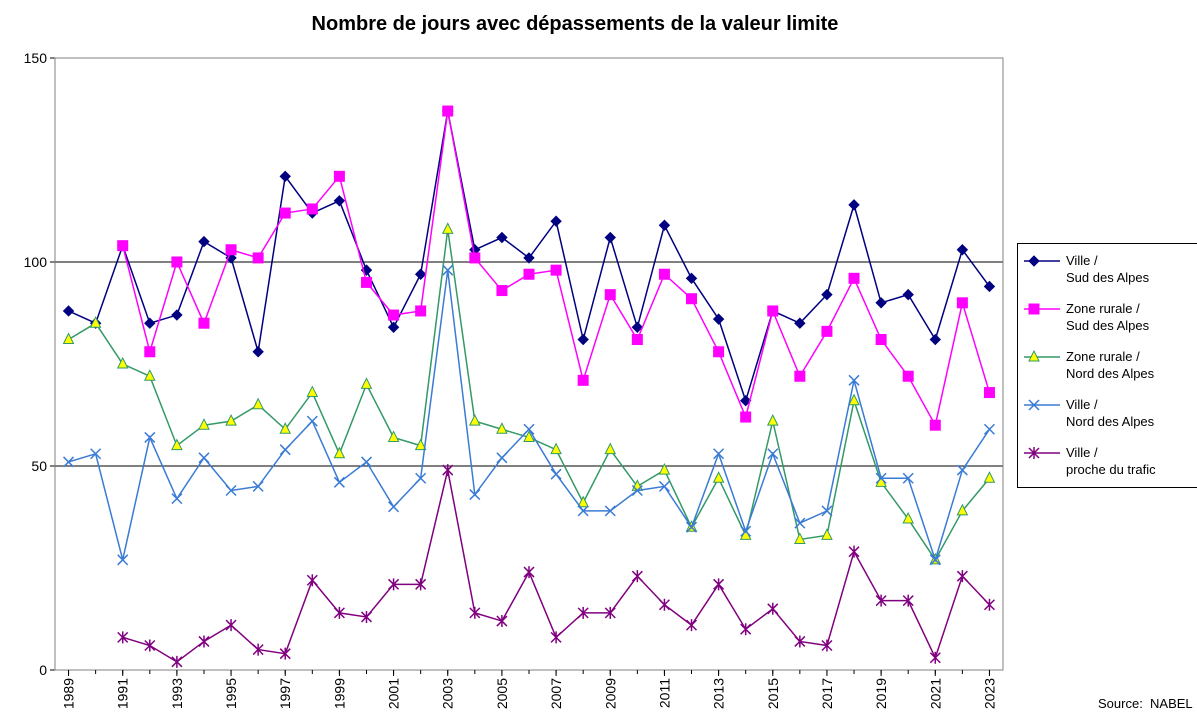 Image resolution: width=1197 pixels, height=717 pixels. What do you see at coordinates (1107, 277) in the screenshot?
I see `legend-item: Ville / Sud des Alpes` at bounding box center [1107, 277].